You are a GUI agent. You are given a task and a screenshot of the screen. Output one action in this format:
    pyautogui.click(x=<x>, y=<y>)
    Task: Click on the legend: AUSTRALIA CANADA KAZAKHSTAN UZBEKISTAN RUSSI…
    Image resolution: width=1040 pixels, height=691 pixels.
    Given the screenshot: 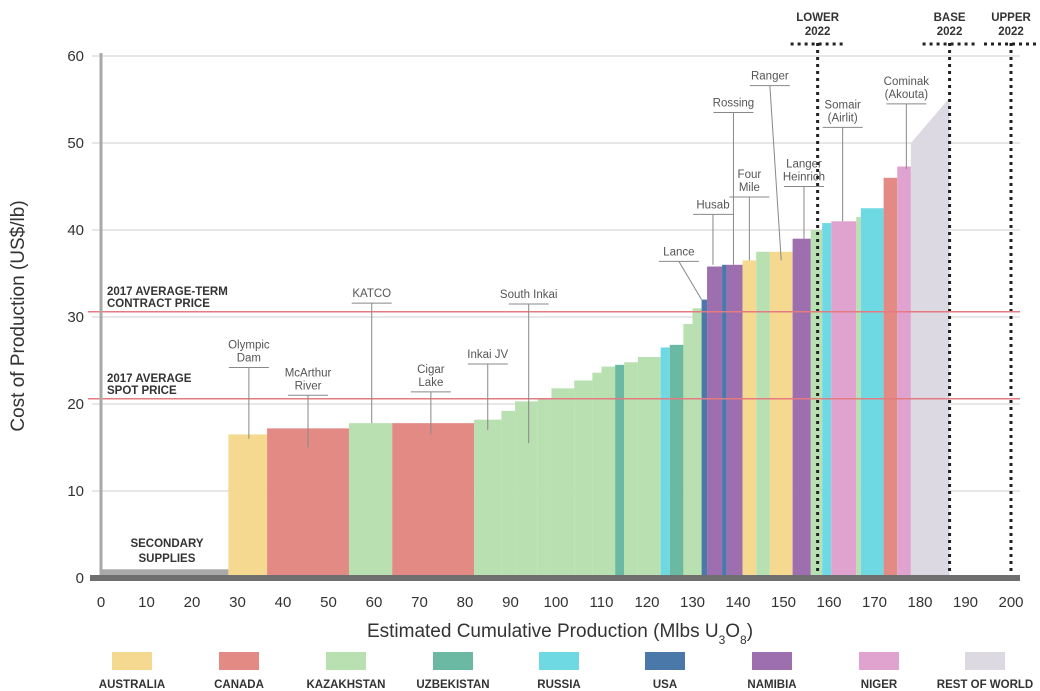 What is the action you would take?
    pyautogui.click(x=566, y=671)
    